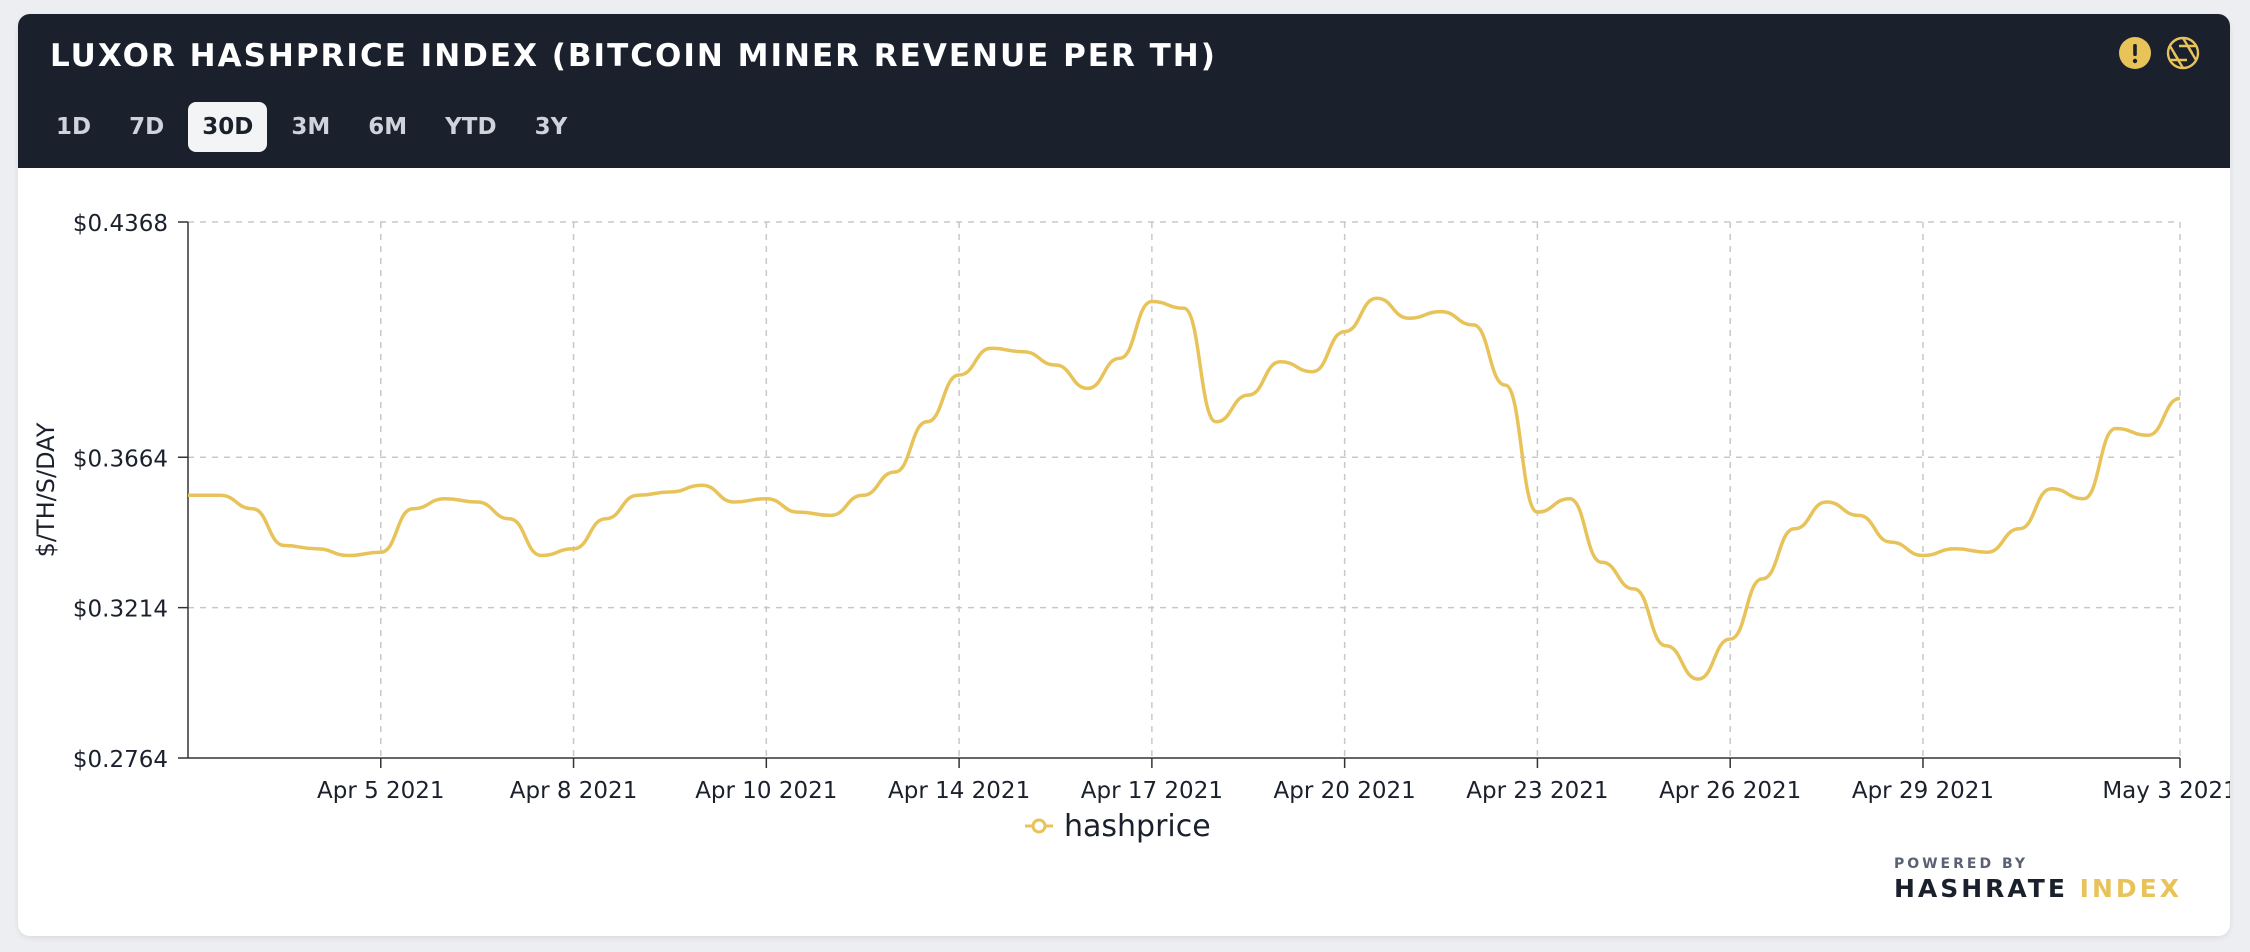 The image size is (2250, 952). What do you see at coordinates (766, 791) in the screenshot?
I see `x-tick-label: Apr 10 2021` at bounding box center [766, 791].